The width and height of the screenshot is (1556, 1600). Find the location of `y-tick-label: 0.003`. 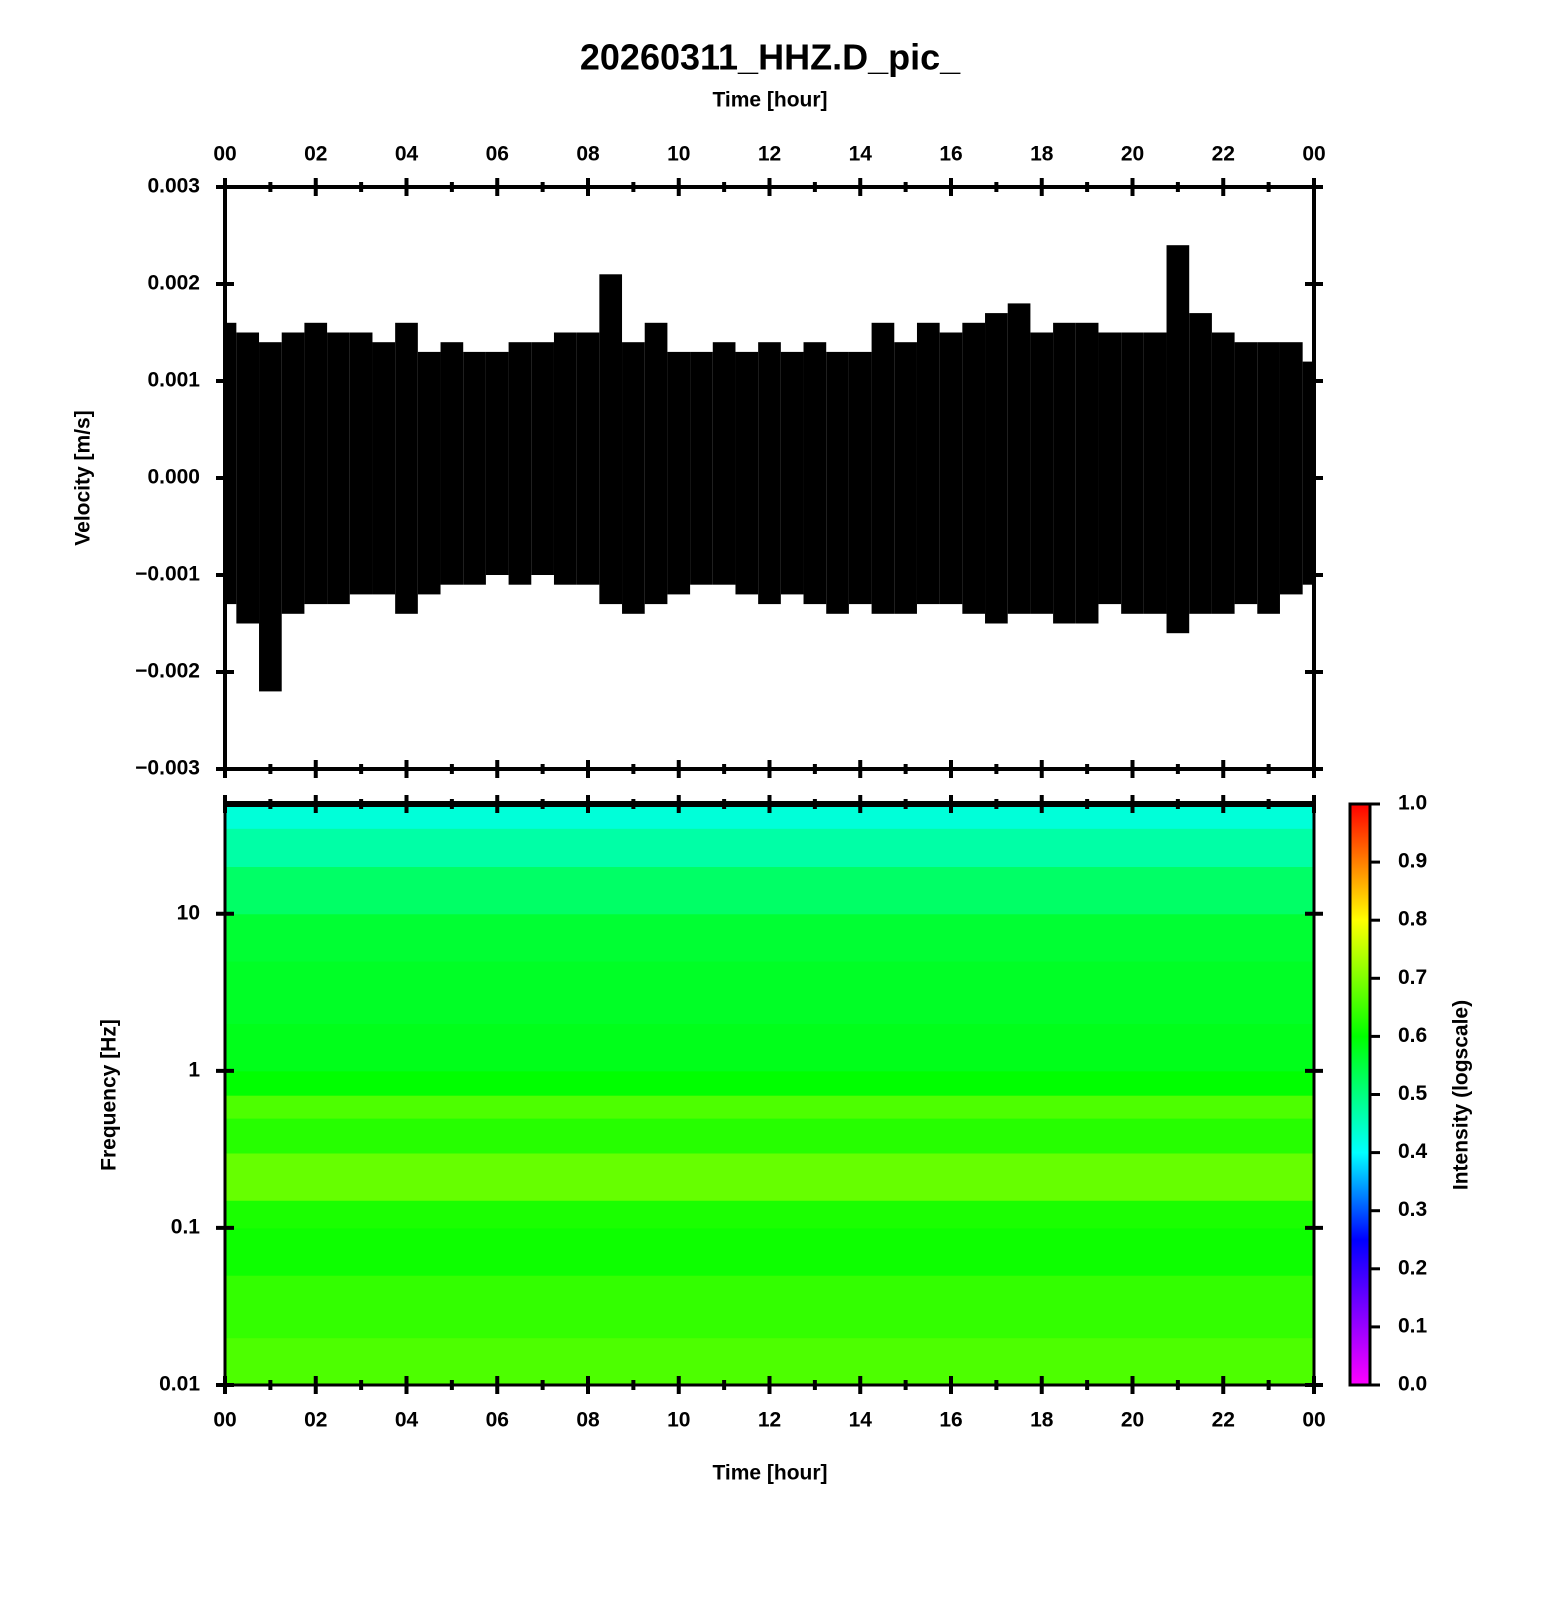

y-tick-label: 0.003 is located at coordinates (173, 186).